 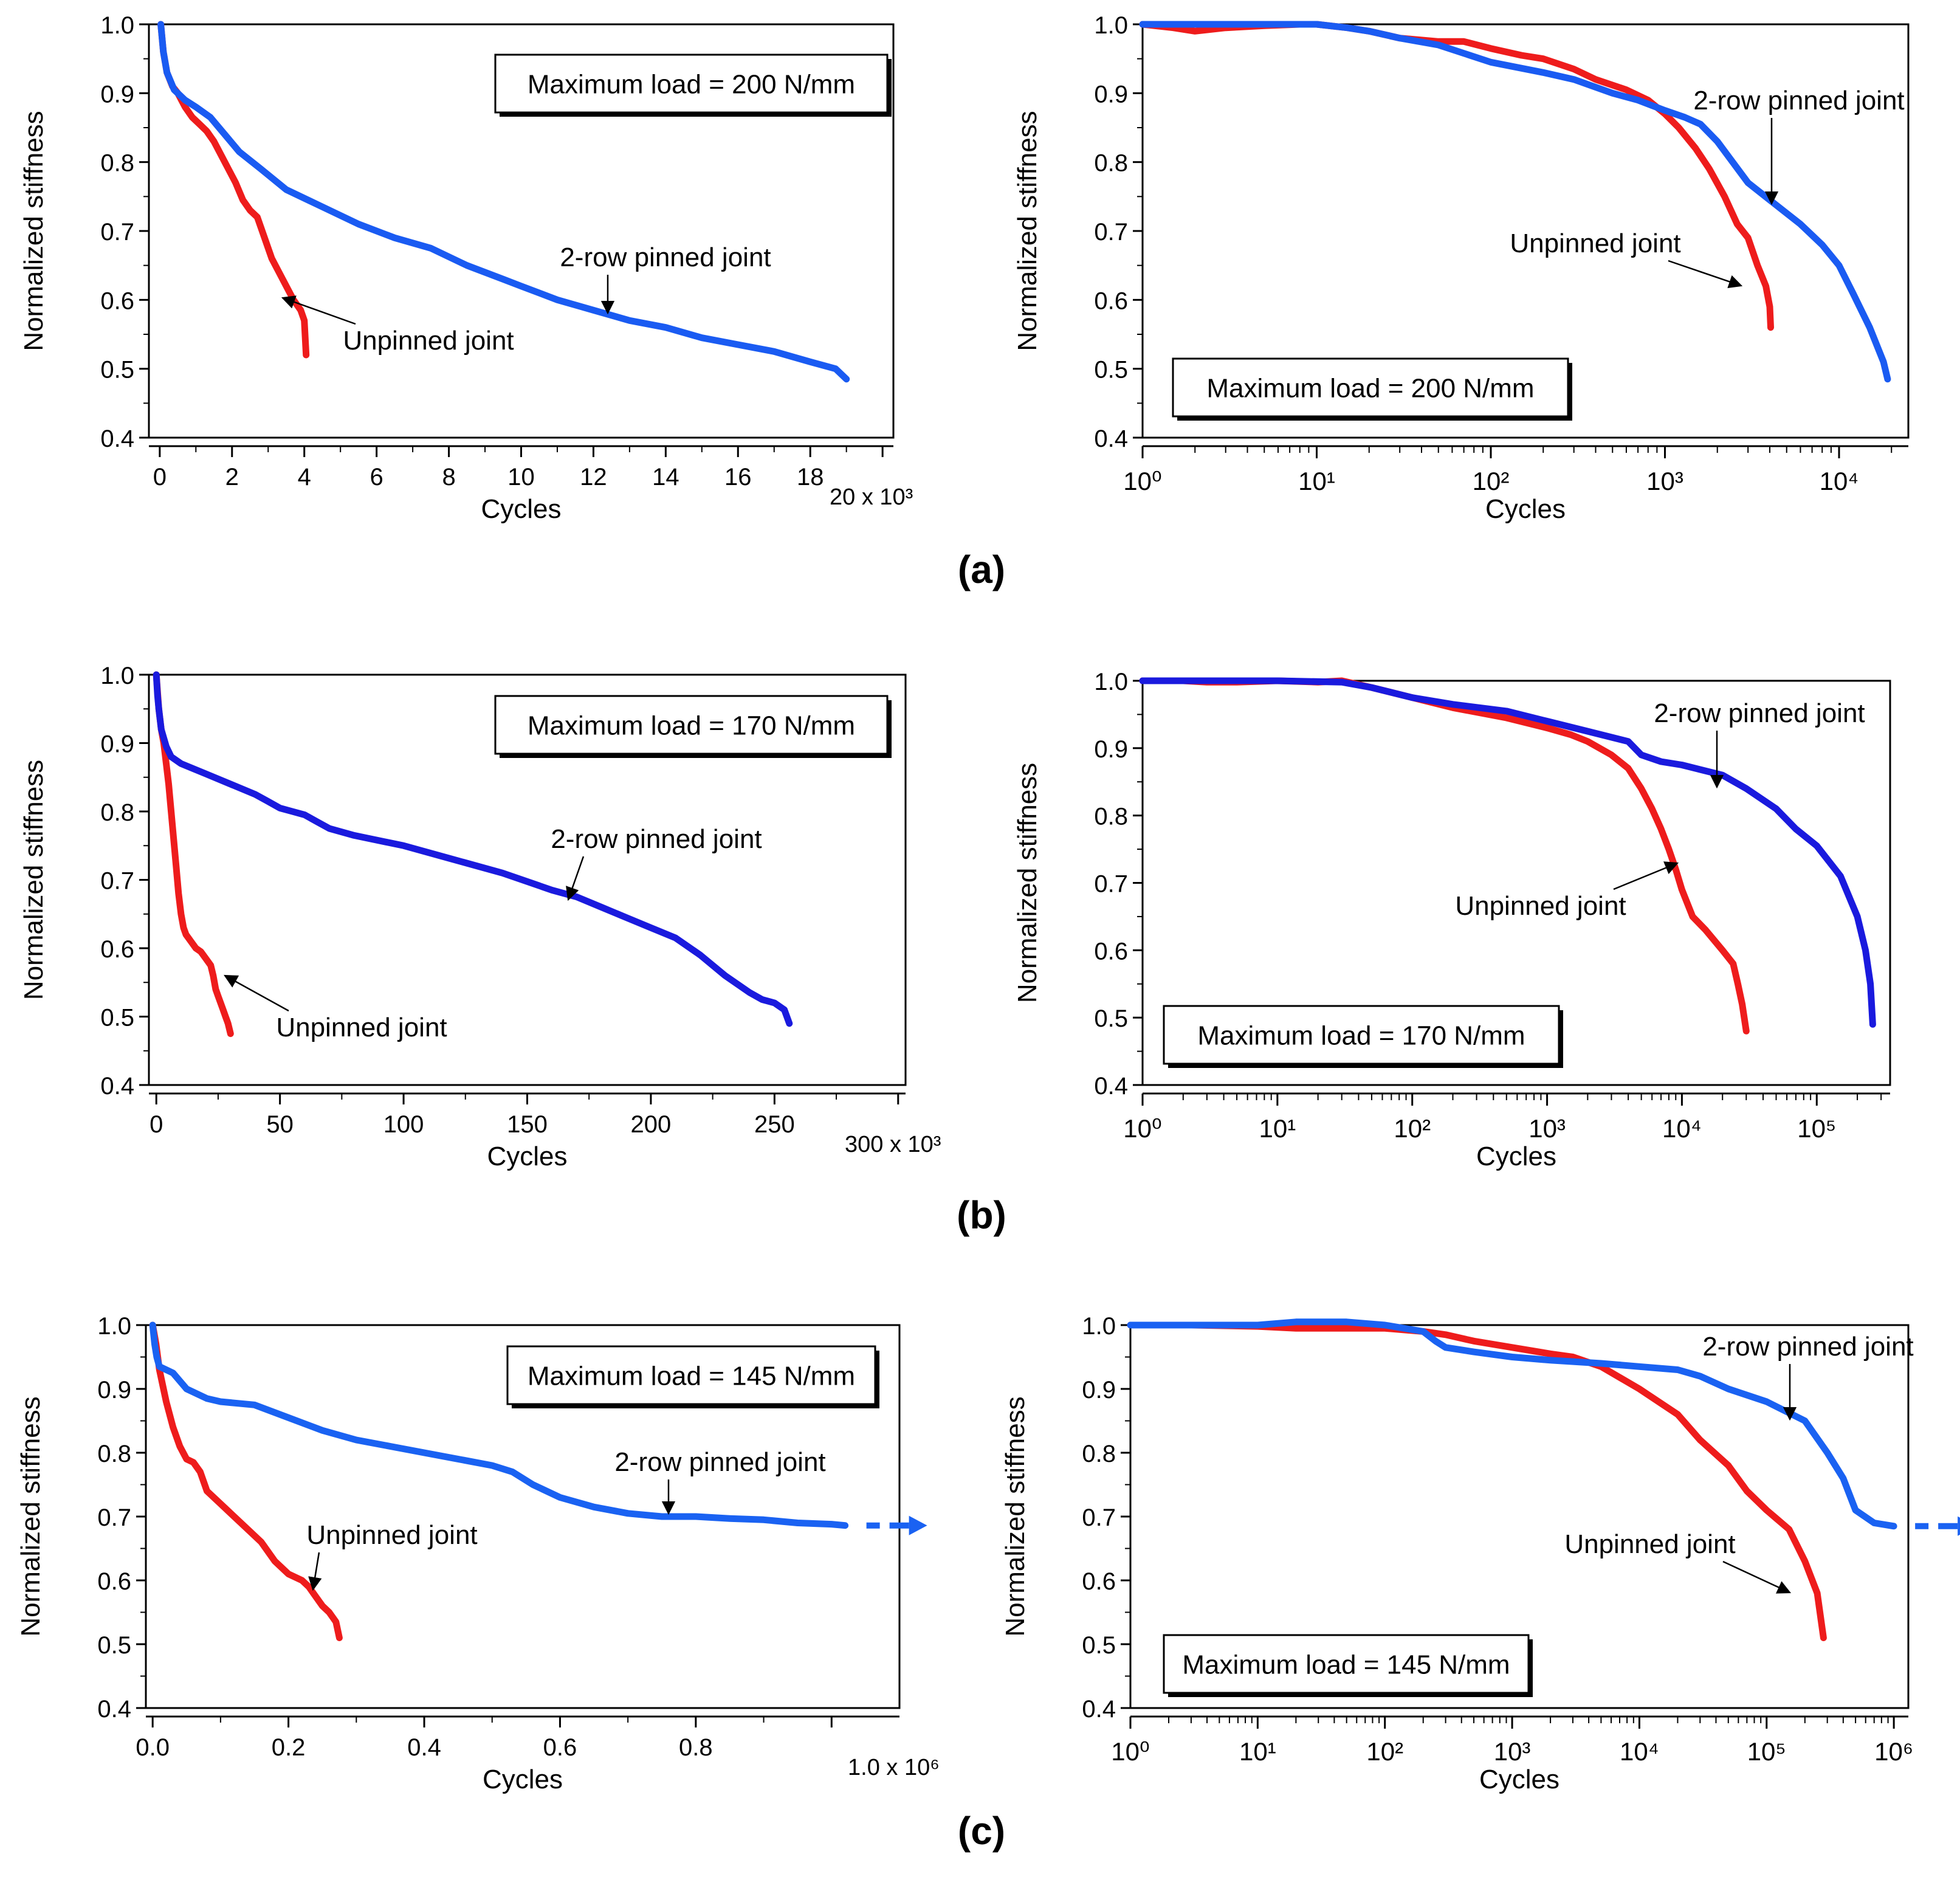 What do you see at coordinates (1816, 1128) in the screenshot?
I see `x-tick-label: 10⁵` at bounding box center [1816, 1128].